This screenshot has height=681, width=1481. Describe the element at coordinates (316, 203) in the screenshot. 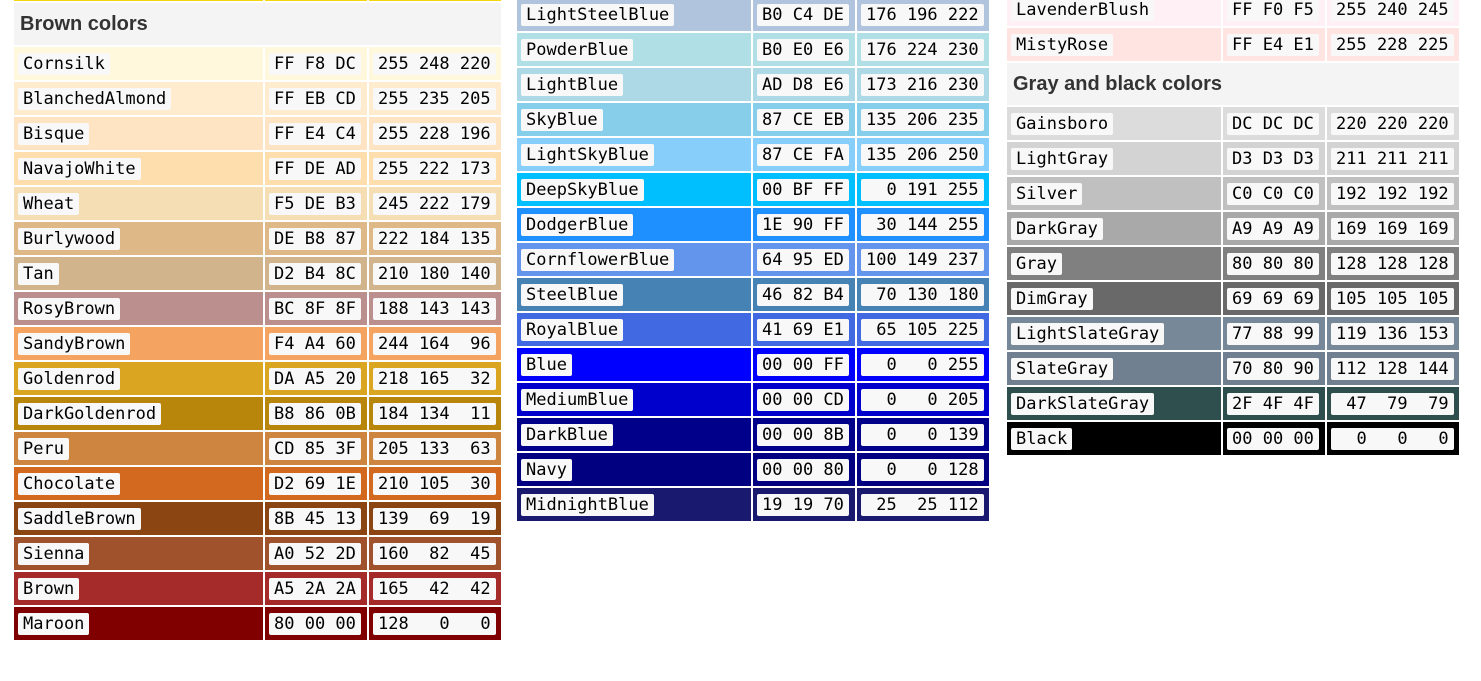

I see `hex-cell: F5 DE B3` at that location.